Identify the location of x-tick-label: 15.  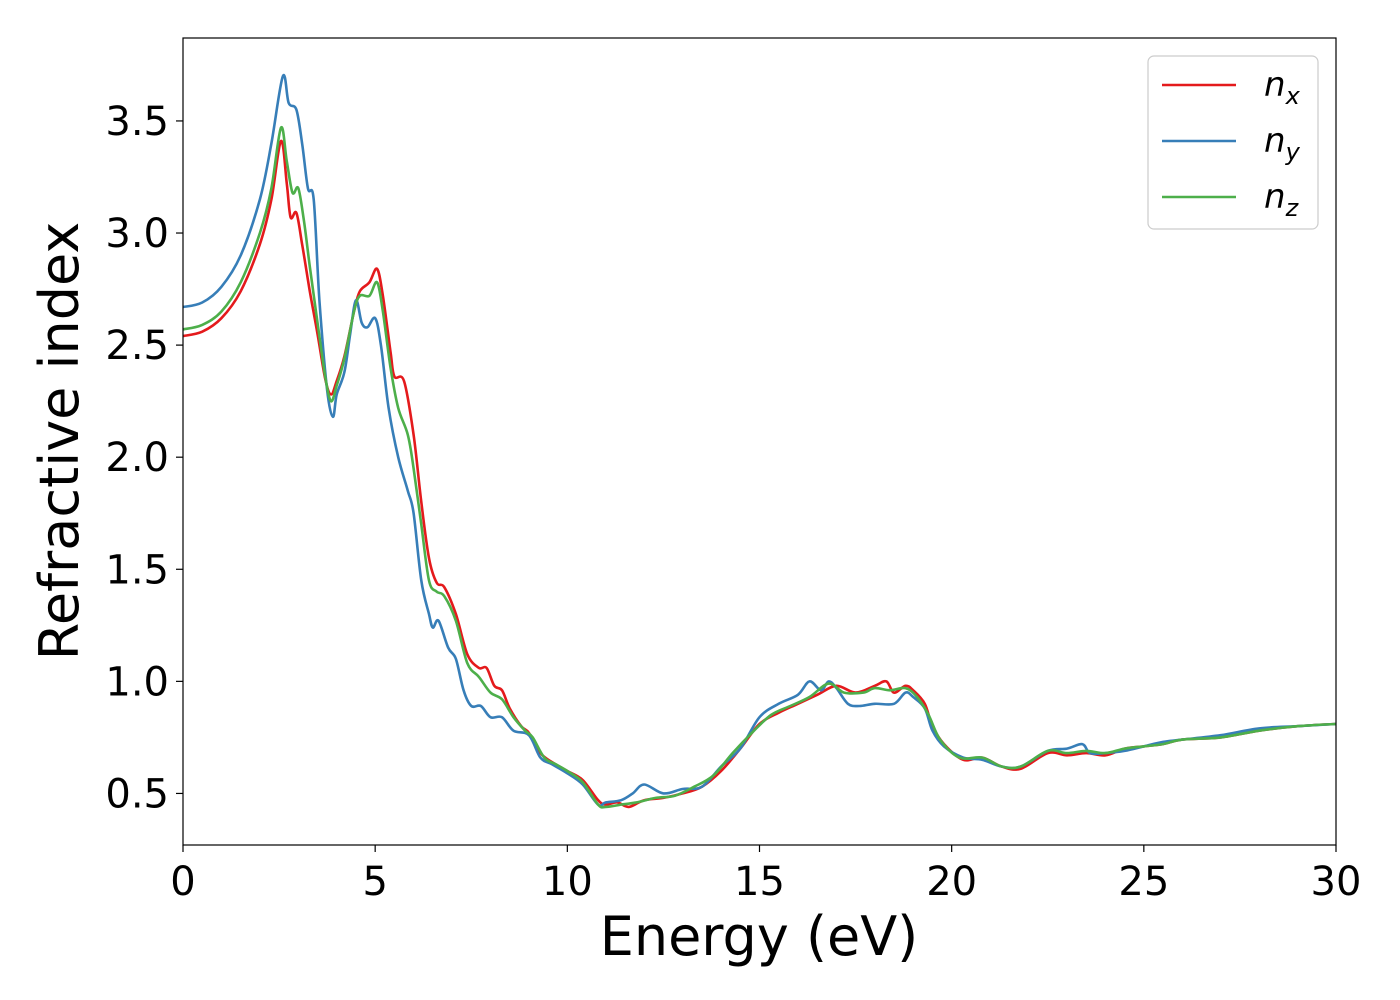
(759, 882).